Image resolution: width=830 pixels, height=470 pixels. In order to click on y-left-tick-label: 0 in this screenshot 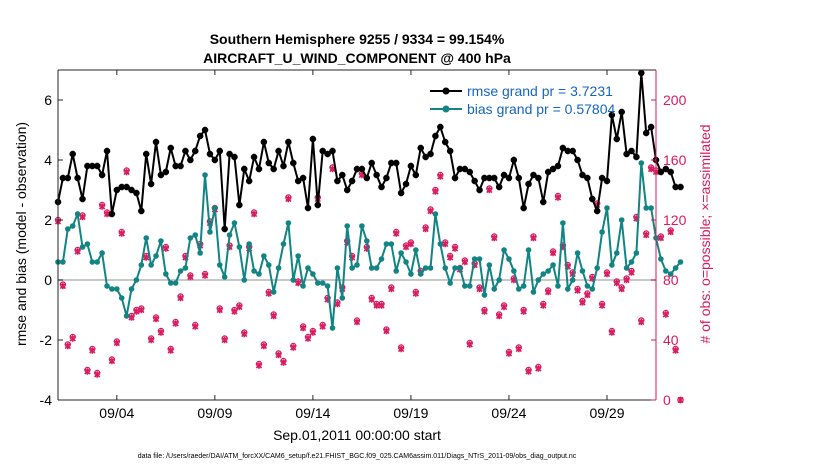, I will do `click(48, 280)`.